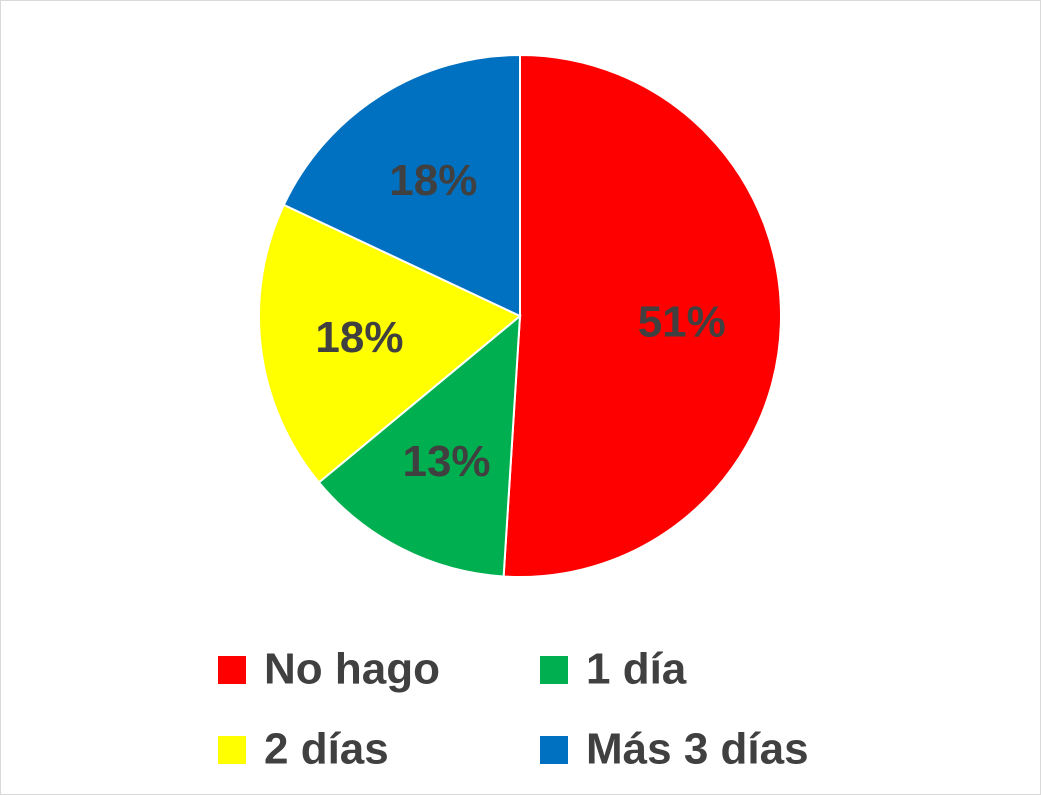 This screenshot has height=795, width=1041. Describe the element at coordinates (697, 749) in the screenshot. I see `legend-label: Más 3 días` at that location.